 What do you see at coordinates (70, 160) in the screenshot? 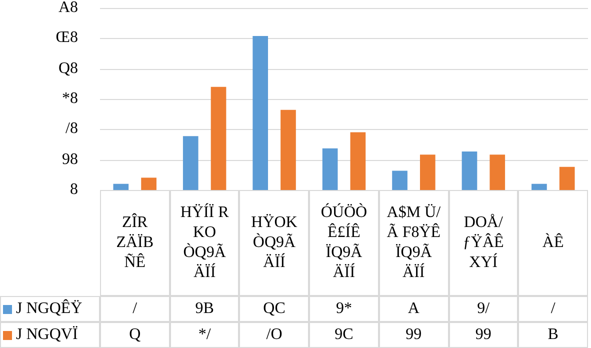
I see `text: 98` at bounding box center [70, 160].